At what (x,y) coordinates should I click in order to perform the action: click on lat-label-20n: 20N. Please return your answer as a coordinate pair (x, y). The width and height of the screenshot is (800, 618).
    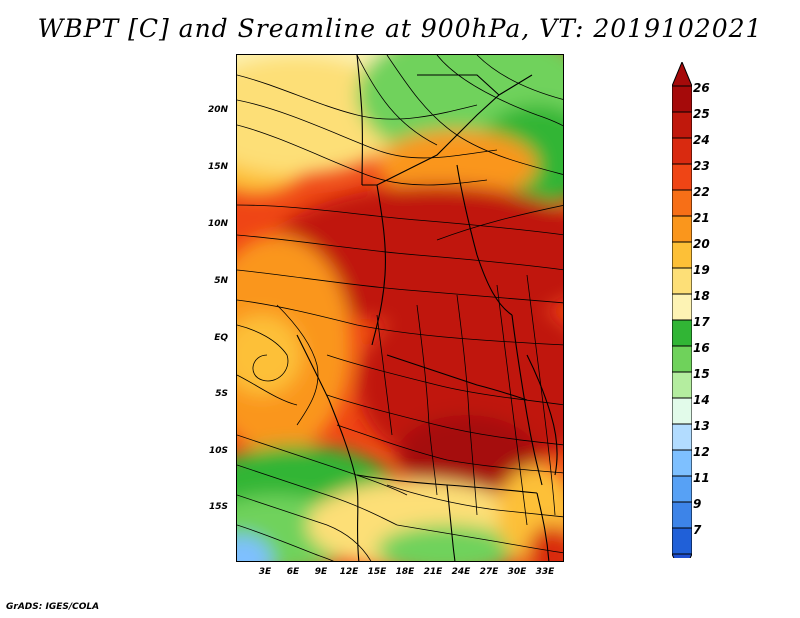
    Looking at the image, I should click on (217, 110).